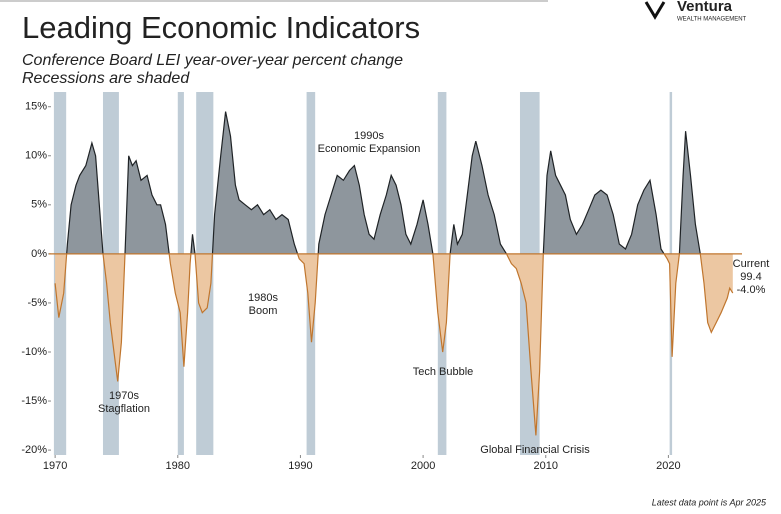 The height and width of the screenshot is (514, 781). I want to click on annotation: -4.0%, so click(751, 290).